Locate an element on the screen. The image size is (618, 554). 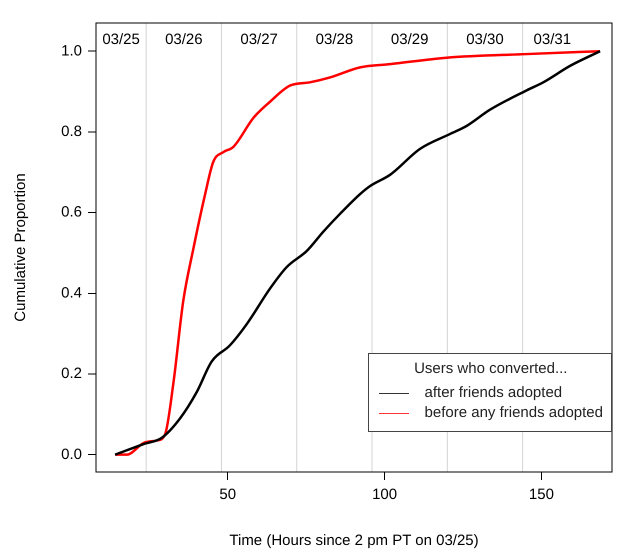
annotation: 03/30 is located at coordinates (485, 39).